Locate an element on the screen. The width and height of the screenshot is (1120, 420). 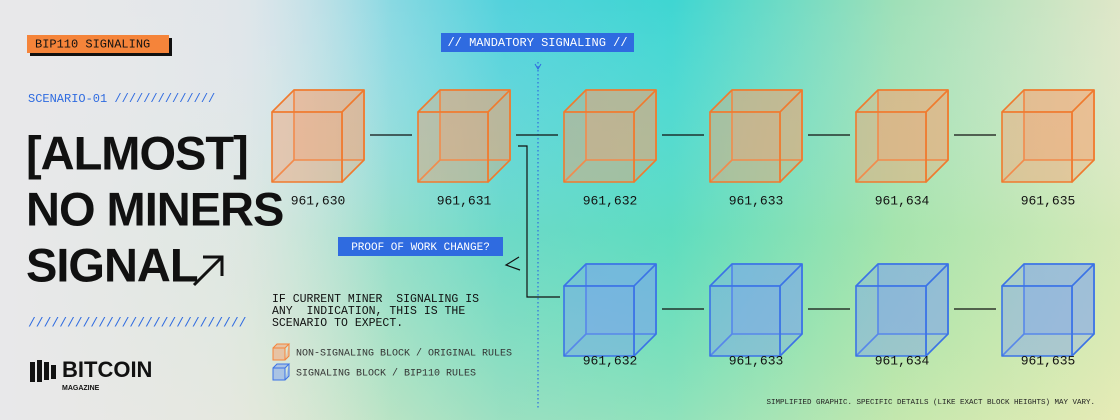
logo-sub: MAGAZINE is located at coordinates (81, 388).